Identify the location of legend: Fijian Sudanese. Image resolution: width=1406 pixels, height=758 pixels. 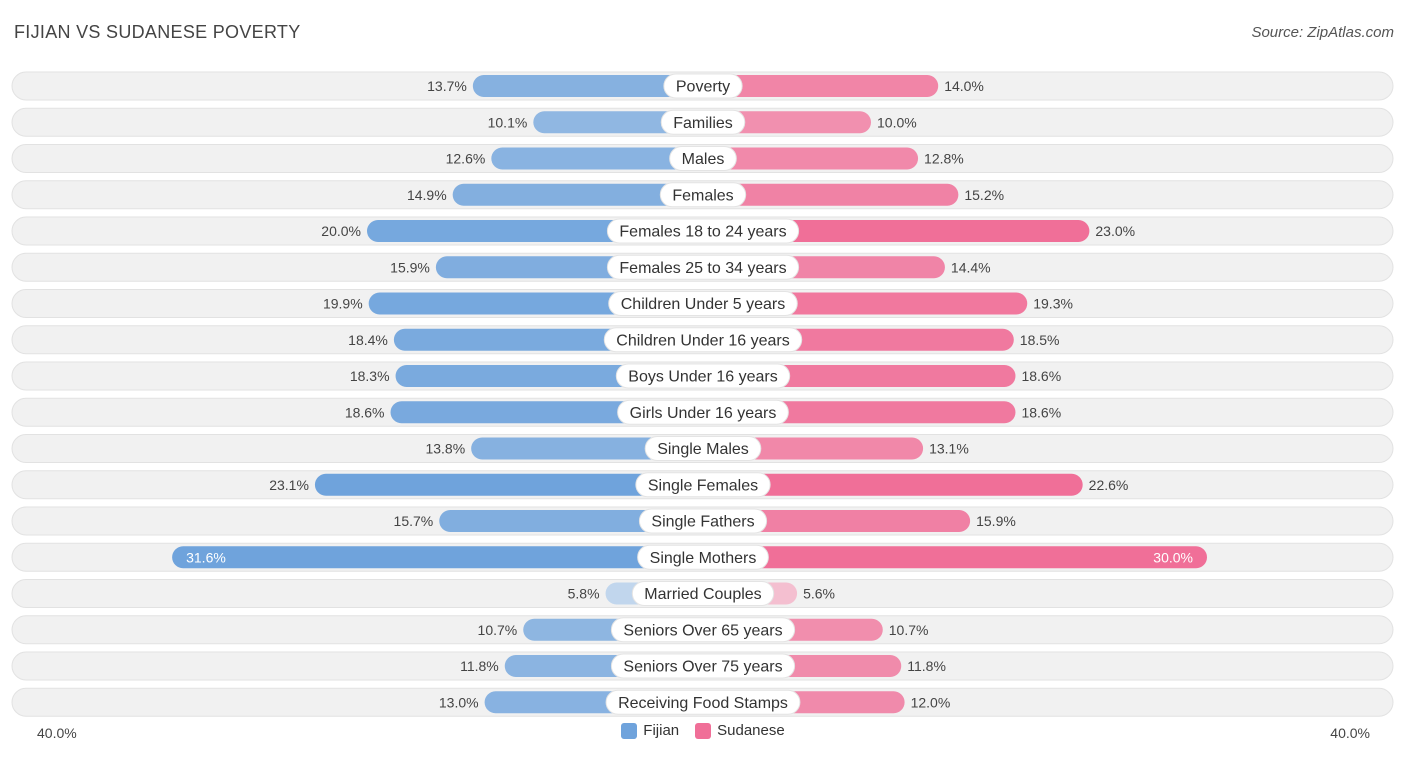
(703, 730).